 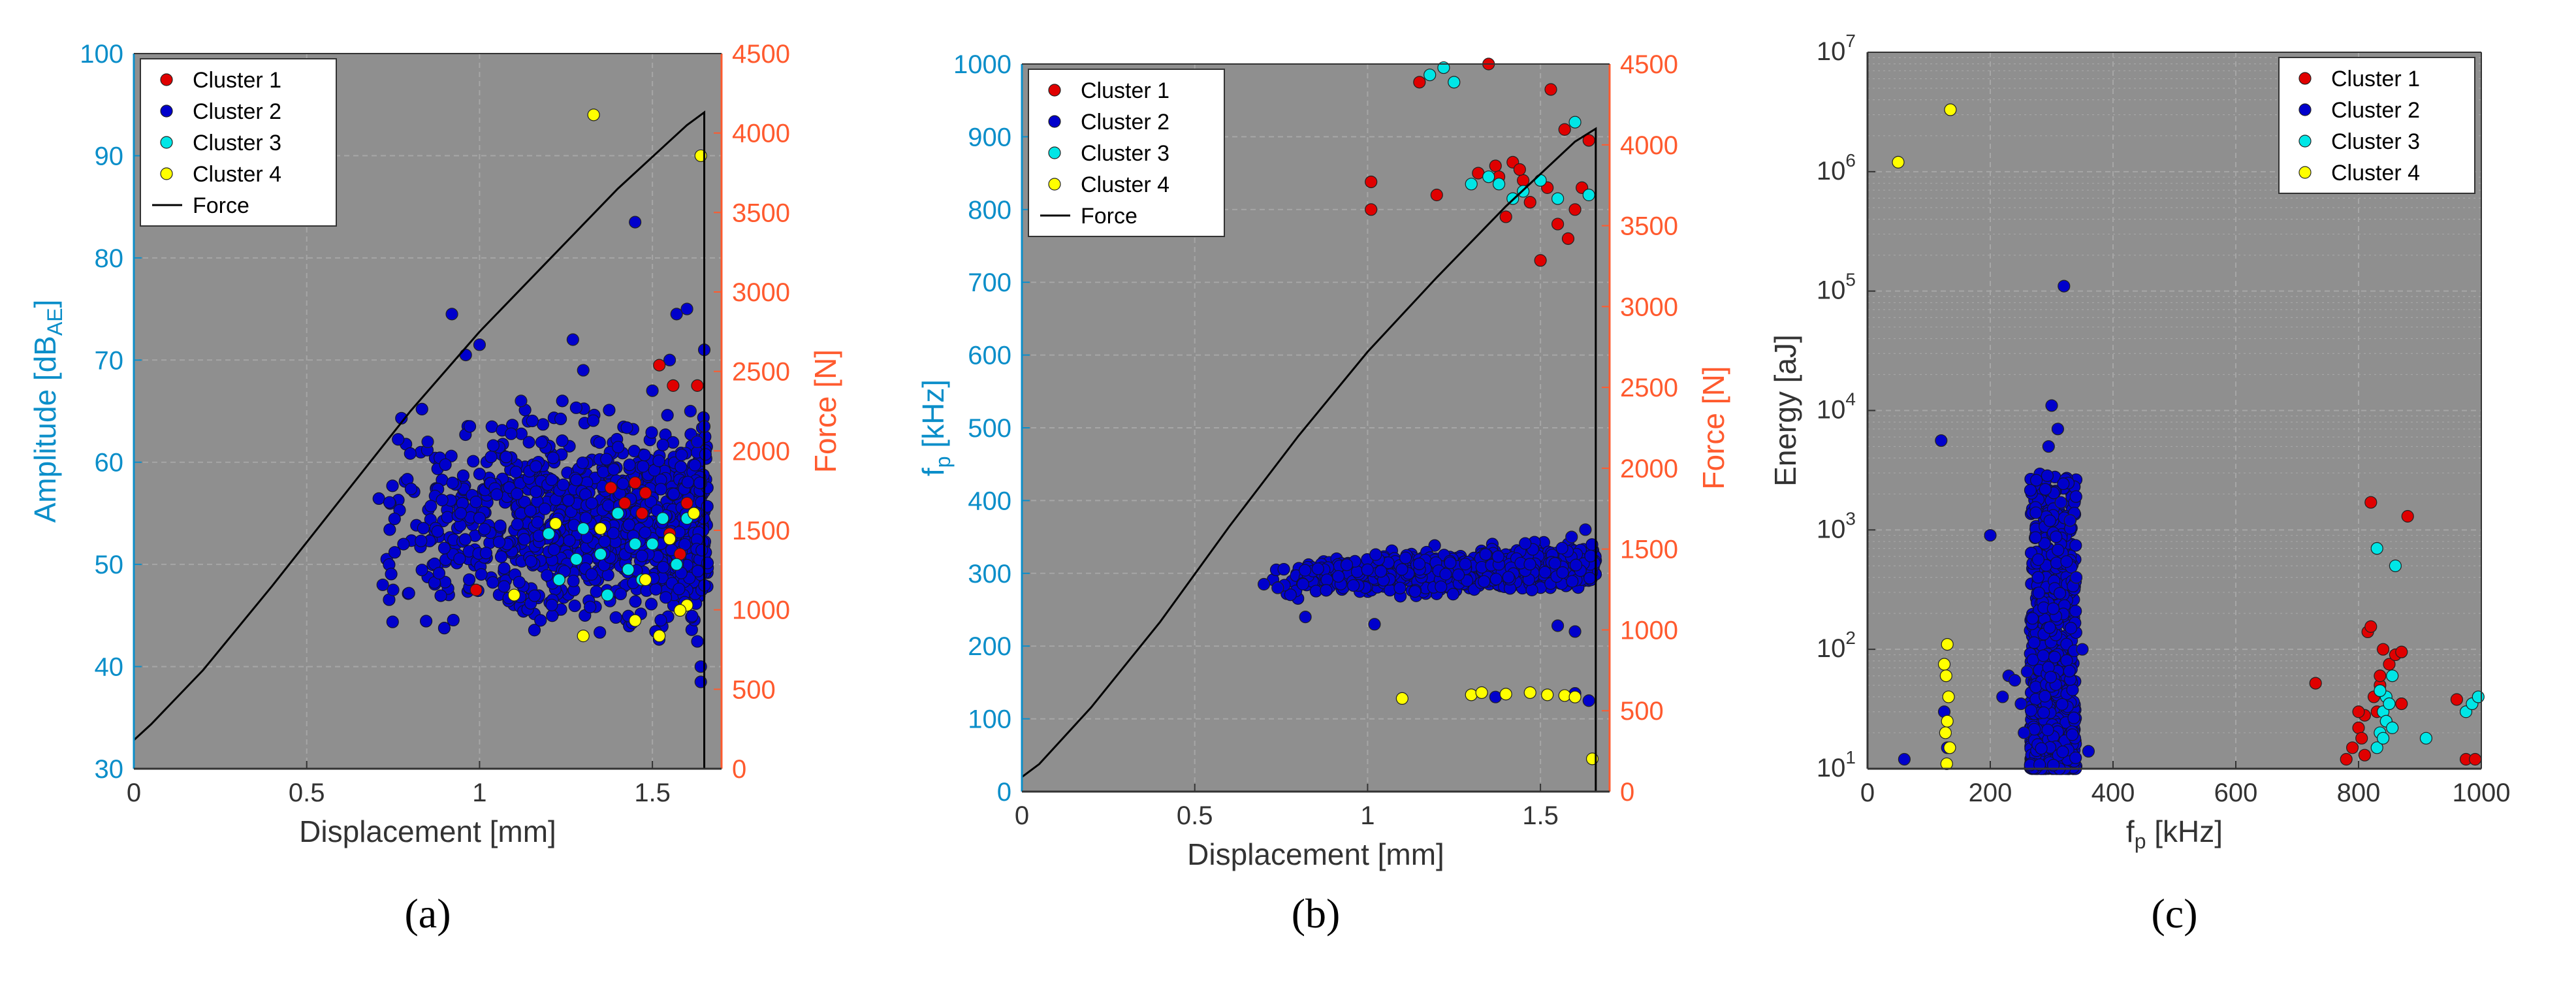 What do you see at coordinates (2174, 913) in the screenshot?
I see `caption-c: (c)` at bounding box center [2174, 913].